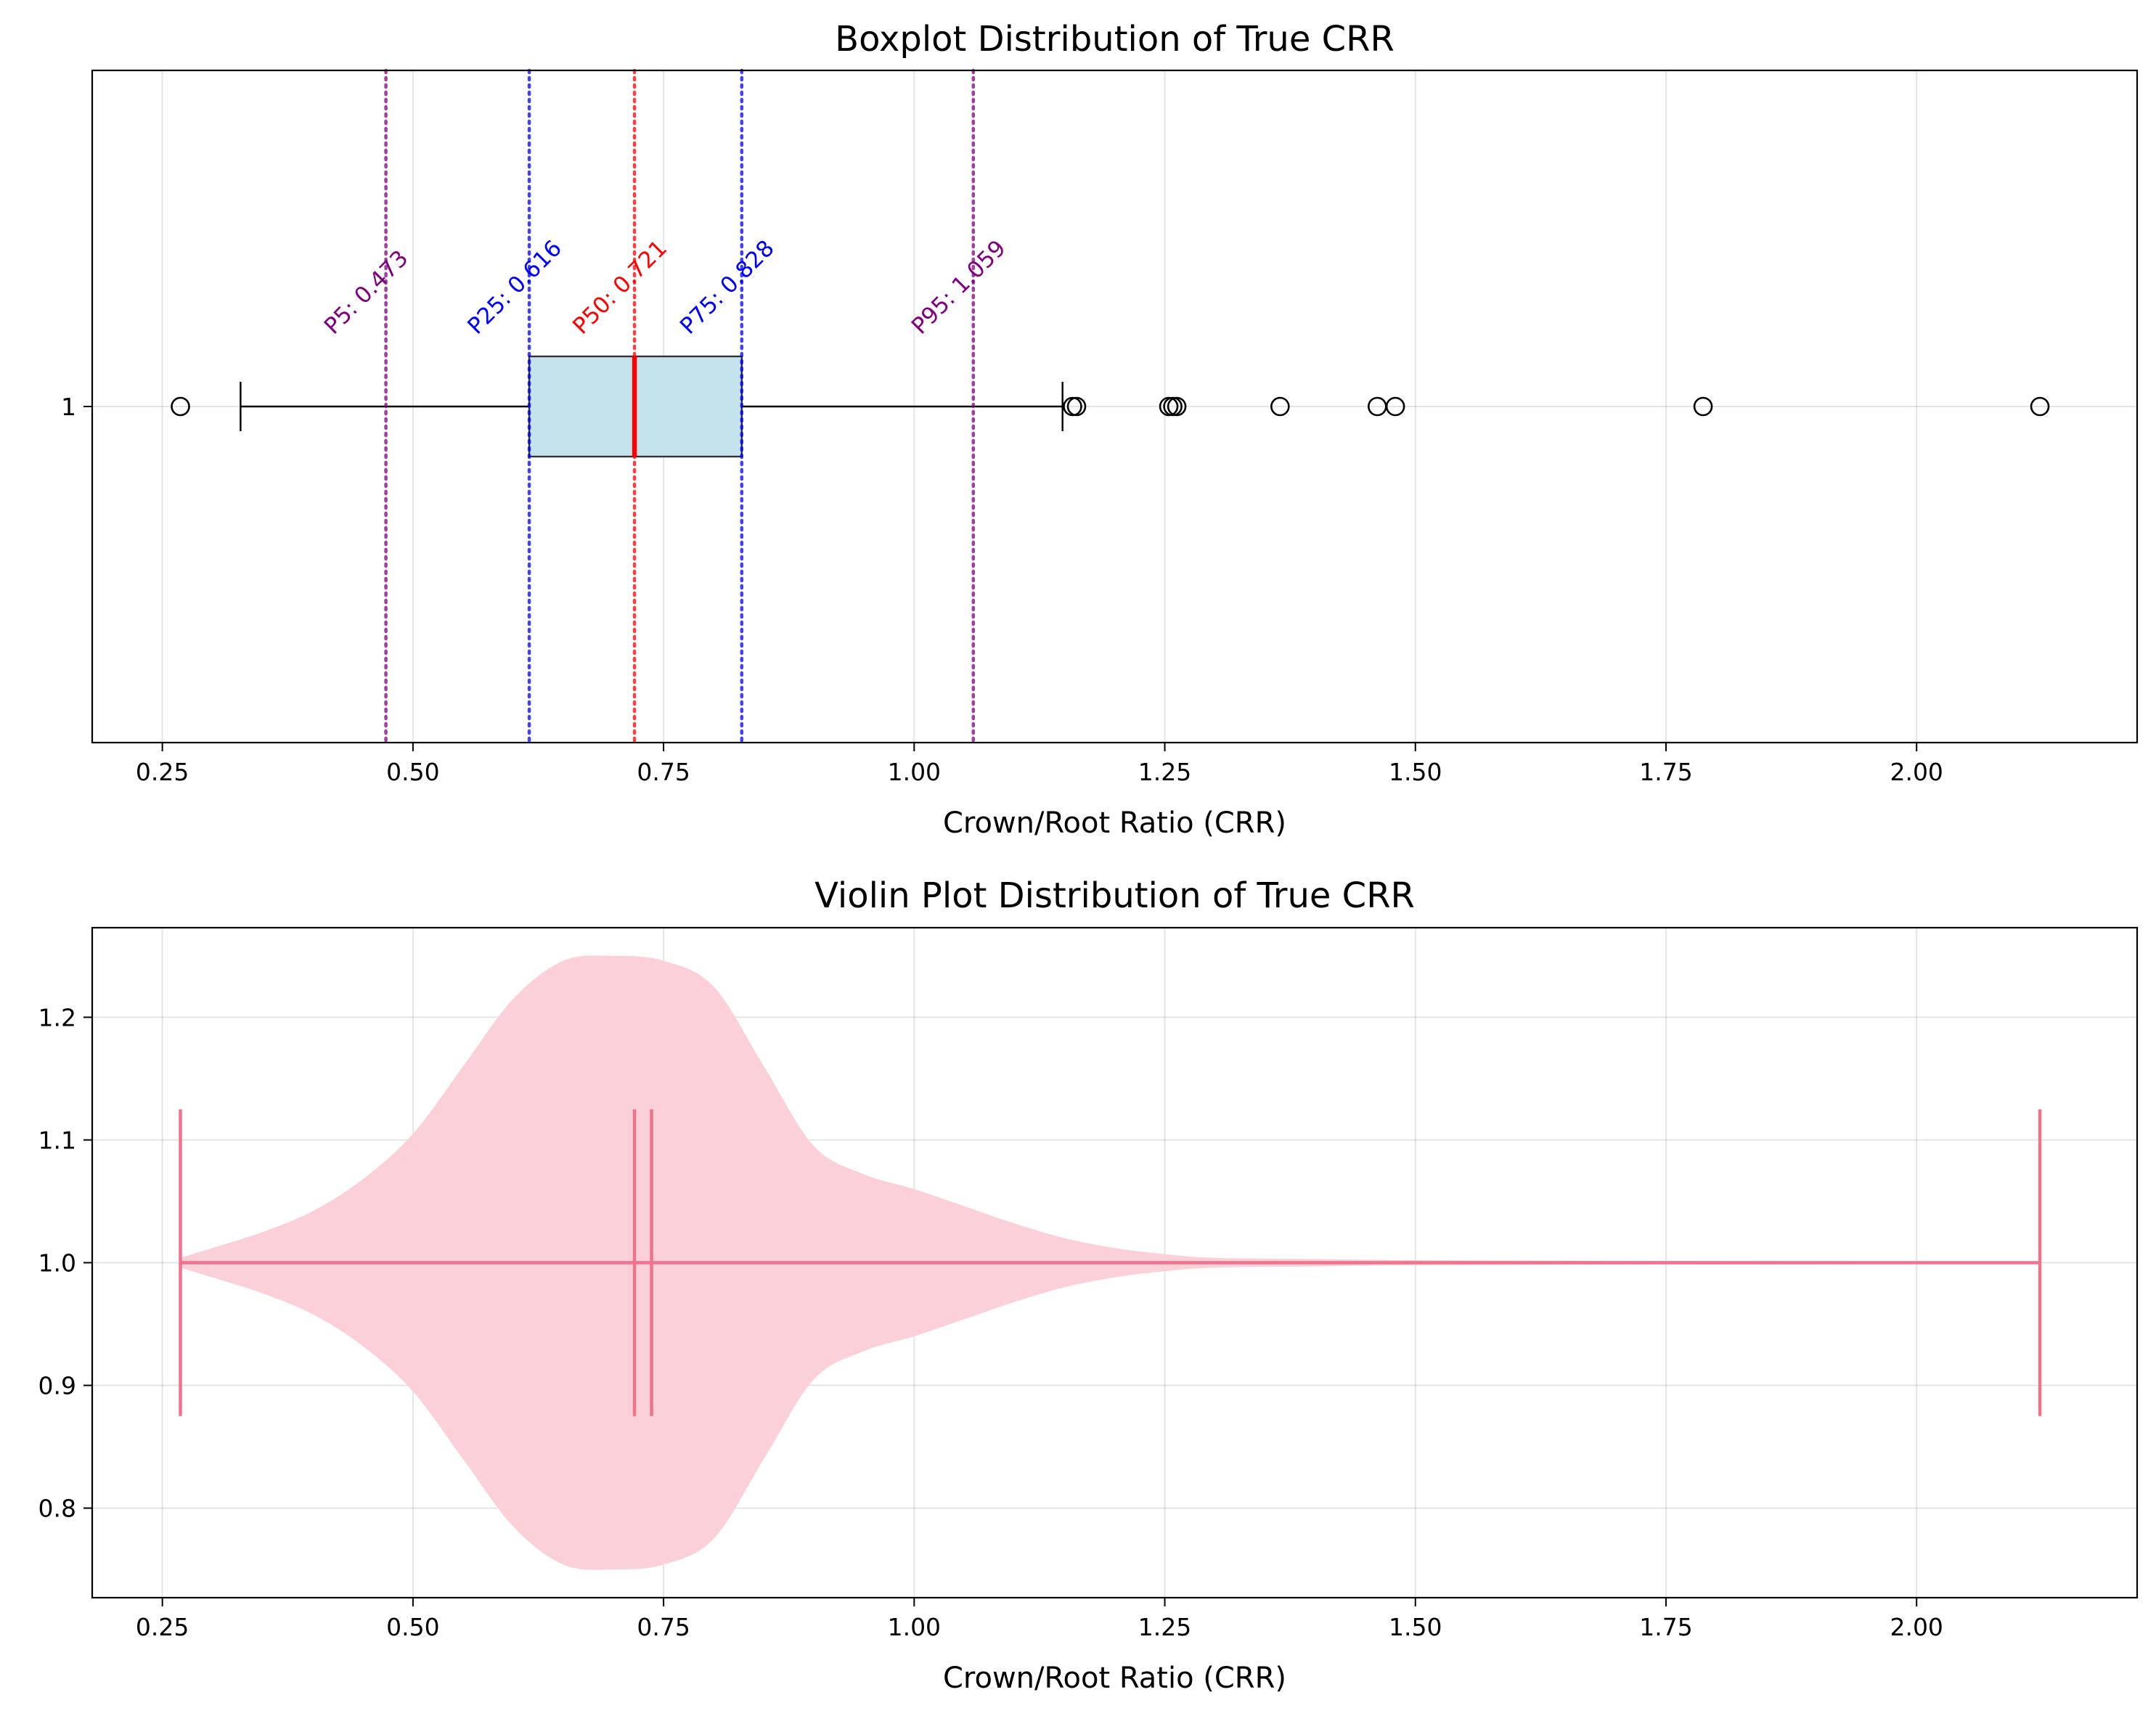 The image size is (2156, 1716). I want to click on boxplot-x-tick-label: 1.50, so click(1416, 772).